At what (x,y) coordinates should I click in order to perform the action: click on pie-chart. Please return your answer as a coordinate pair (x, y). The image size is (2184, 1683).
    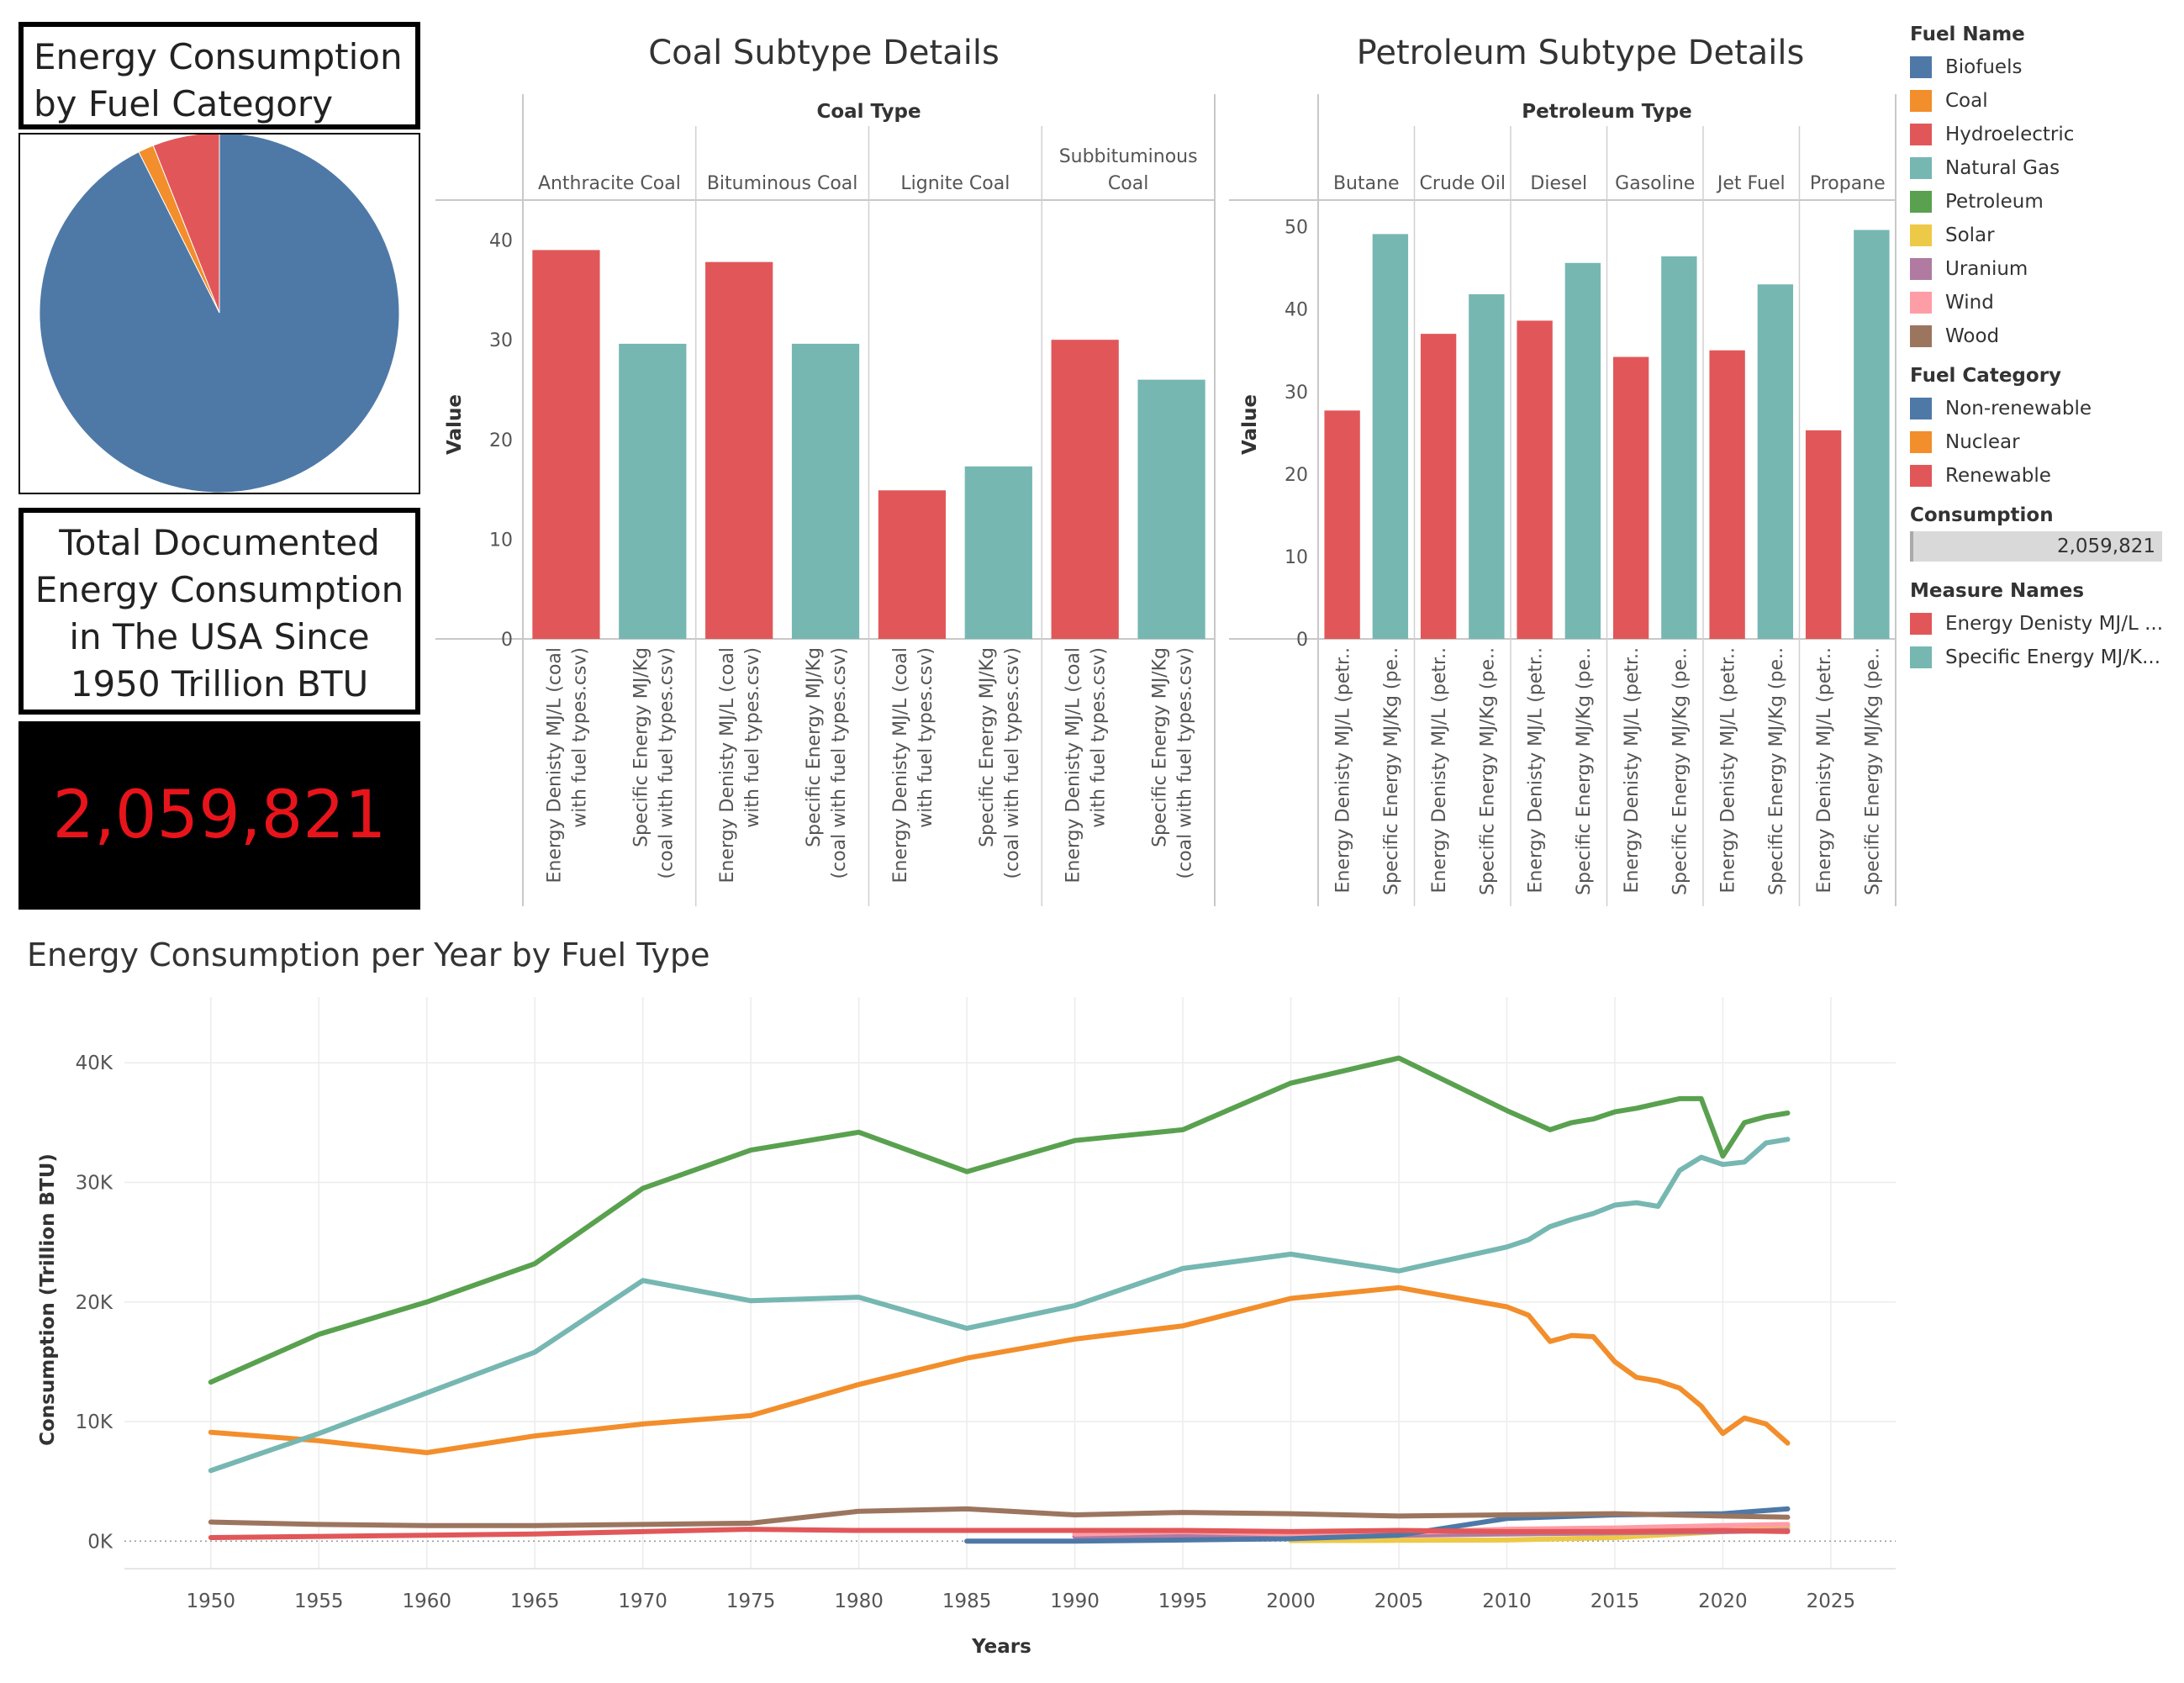
    Looking at the image, I should click on (220, 312).